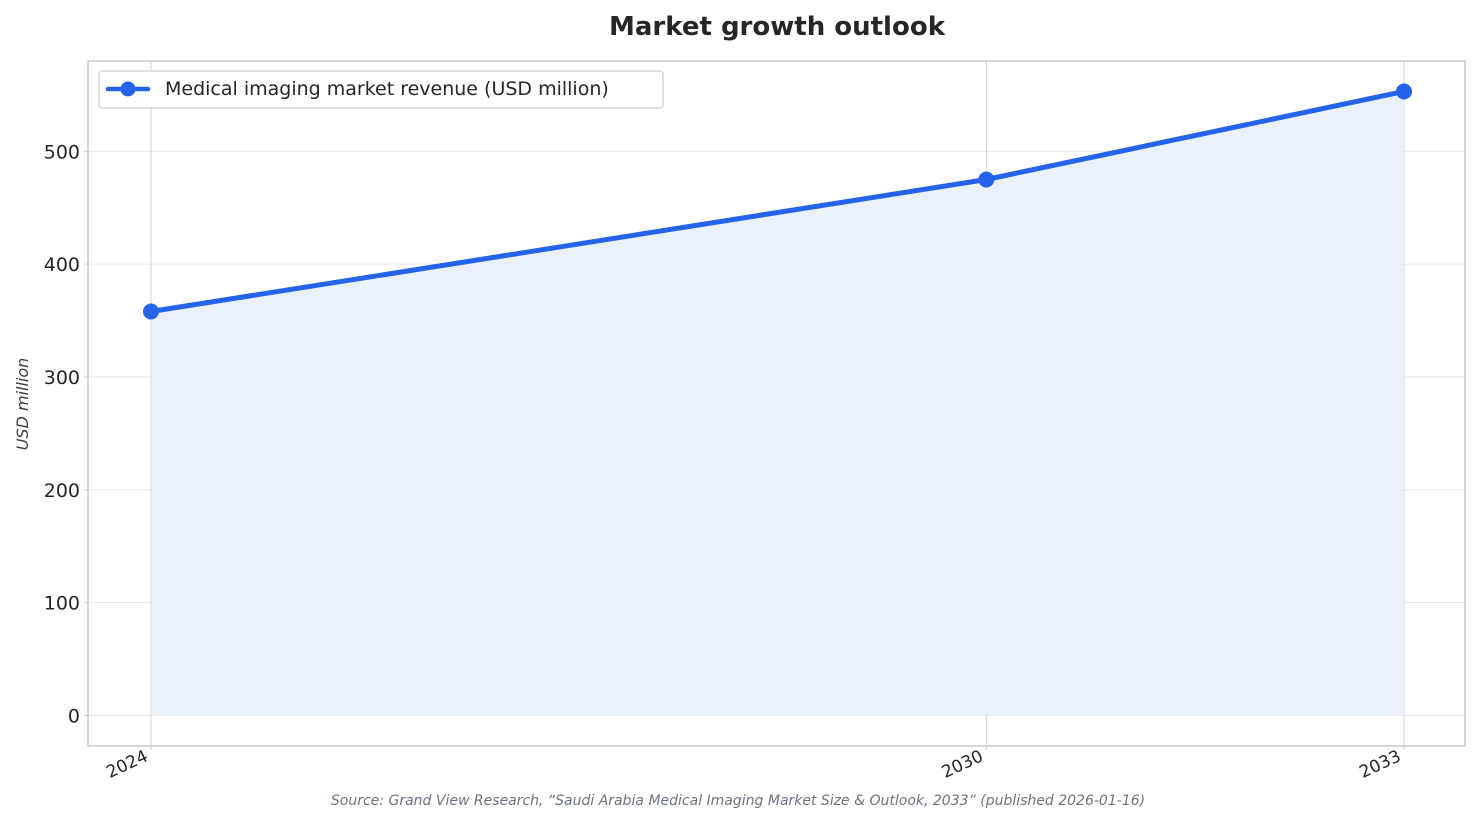 This screenshot has height=828, width=1481. I want to click on y-axis-label: USD million, so click(22, 404).